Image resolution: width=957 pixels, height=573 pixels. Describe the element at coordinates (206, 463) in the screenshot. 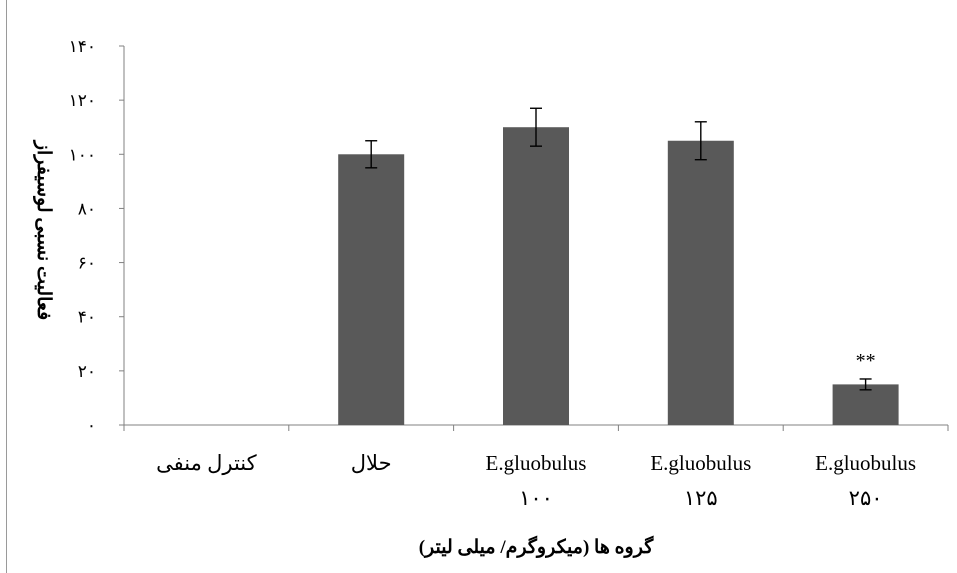

I see `x-category-label: کنترل منفی` at that location.